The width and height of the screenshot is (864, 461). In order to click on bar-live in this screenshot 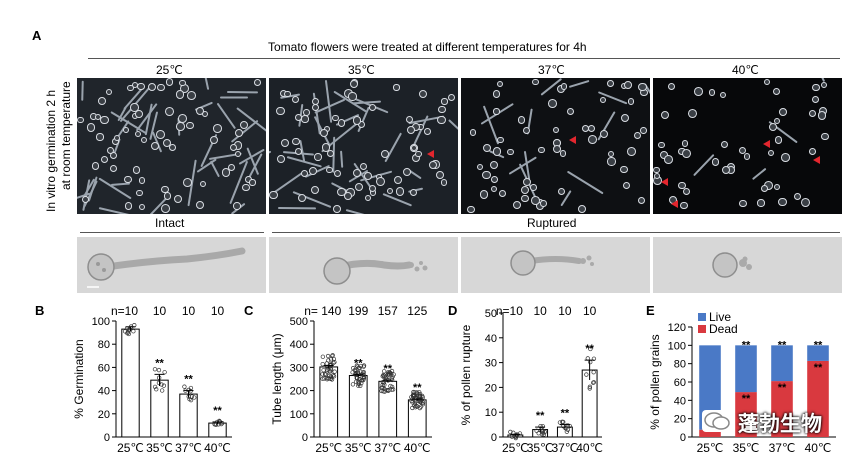, I will do `click(746, 369)`.